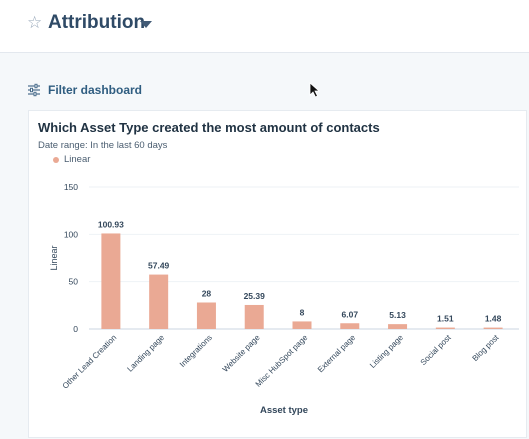  Describe the element at coordinates (71, 187) in the screenshot. I see `y-tick-label: 150` at that location.